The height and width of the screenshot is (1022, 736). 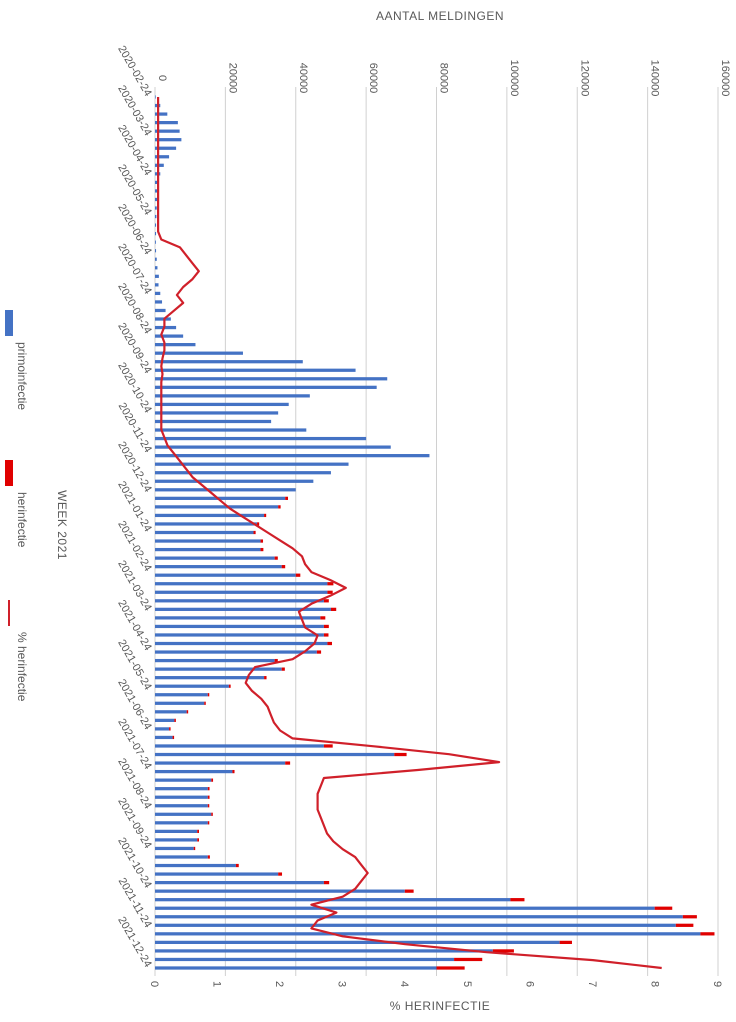 I want to click on legend-label-group: primoinfectie, so click(x=22, y=376).